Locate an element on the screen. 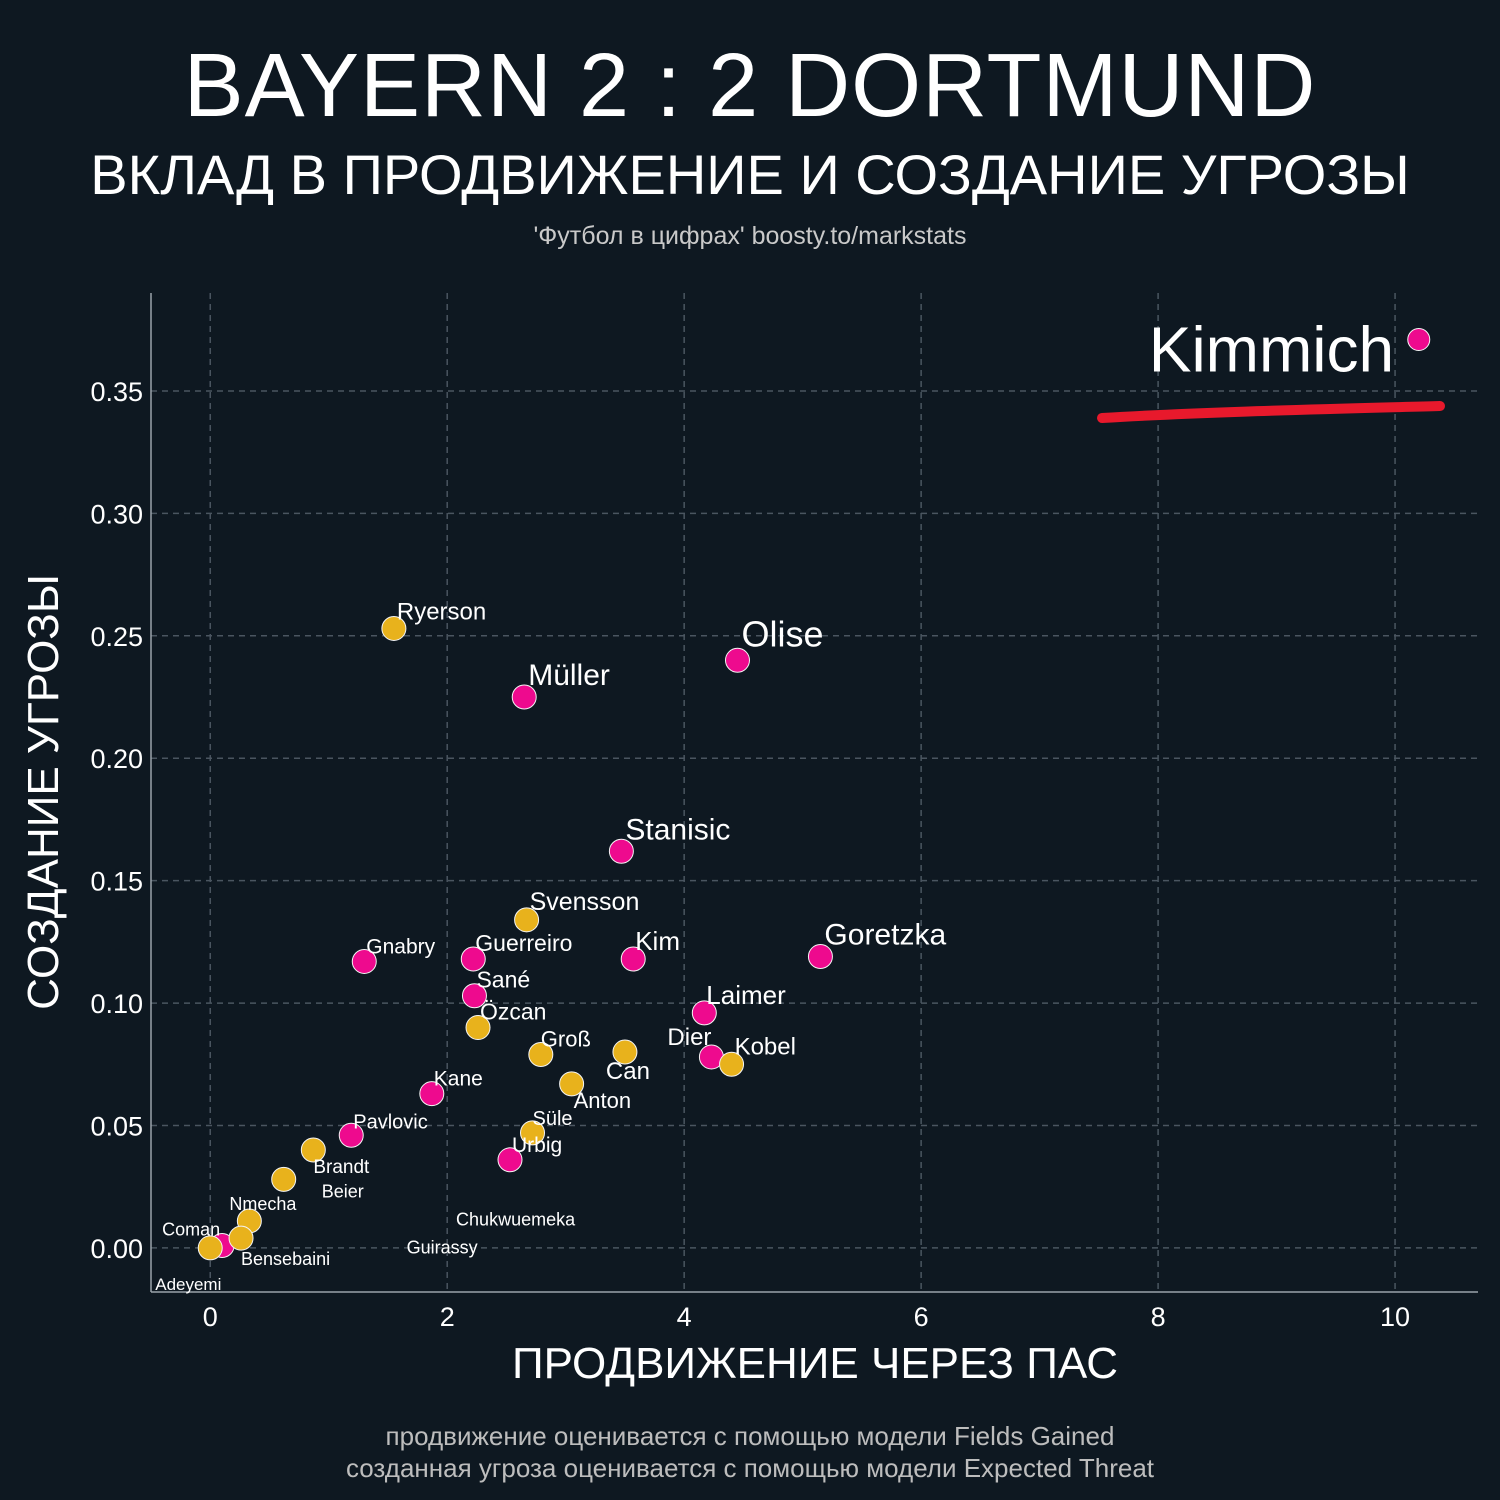 This screenshot has height=1500, width=1500. label-gnabry: Gnabry is located at coordinates (400, 946).